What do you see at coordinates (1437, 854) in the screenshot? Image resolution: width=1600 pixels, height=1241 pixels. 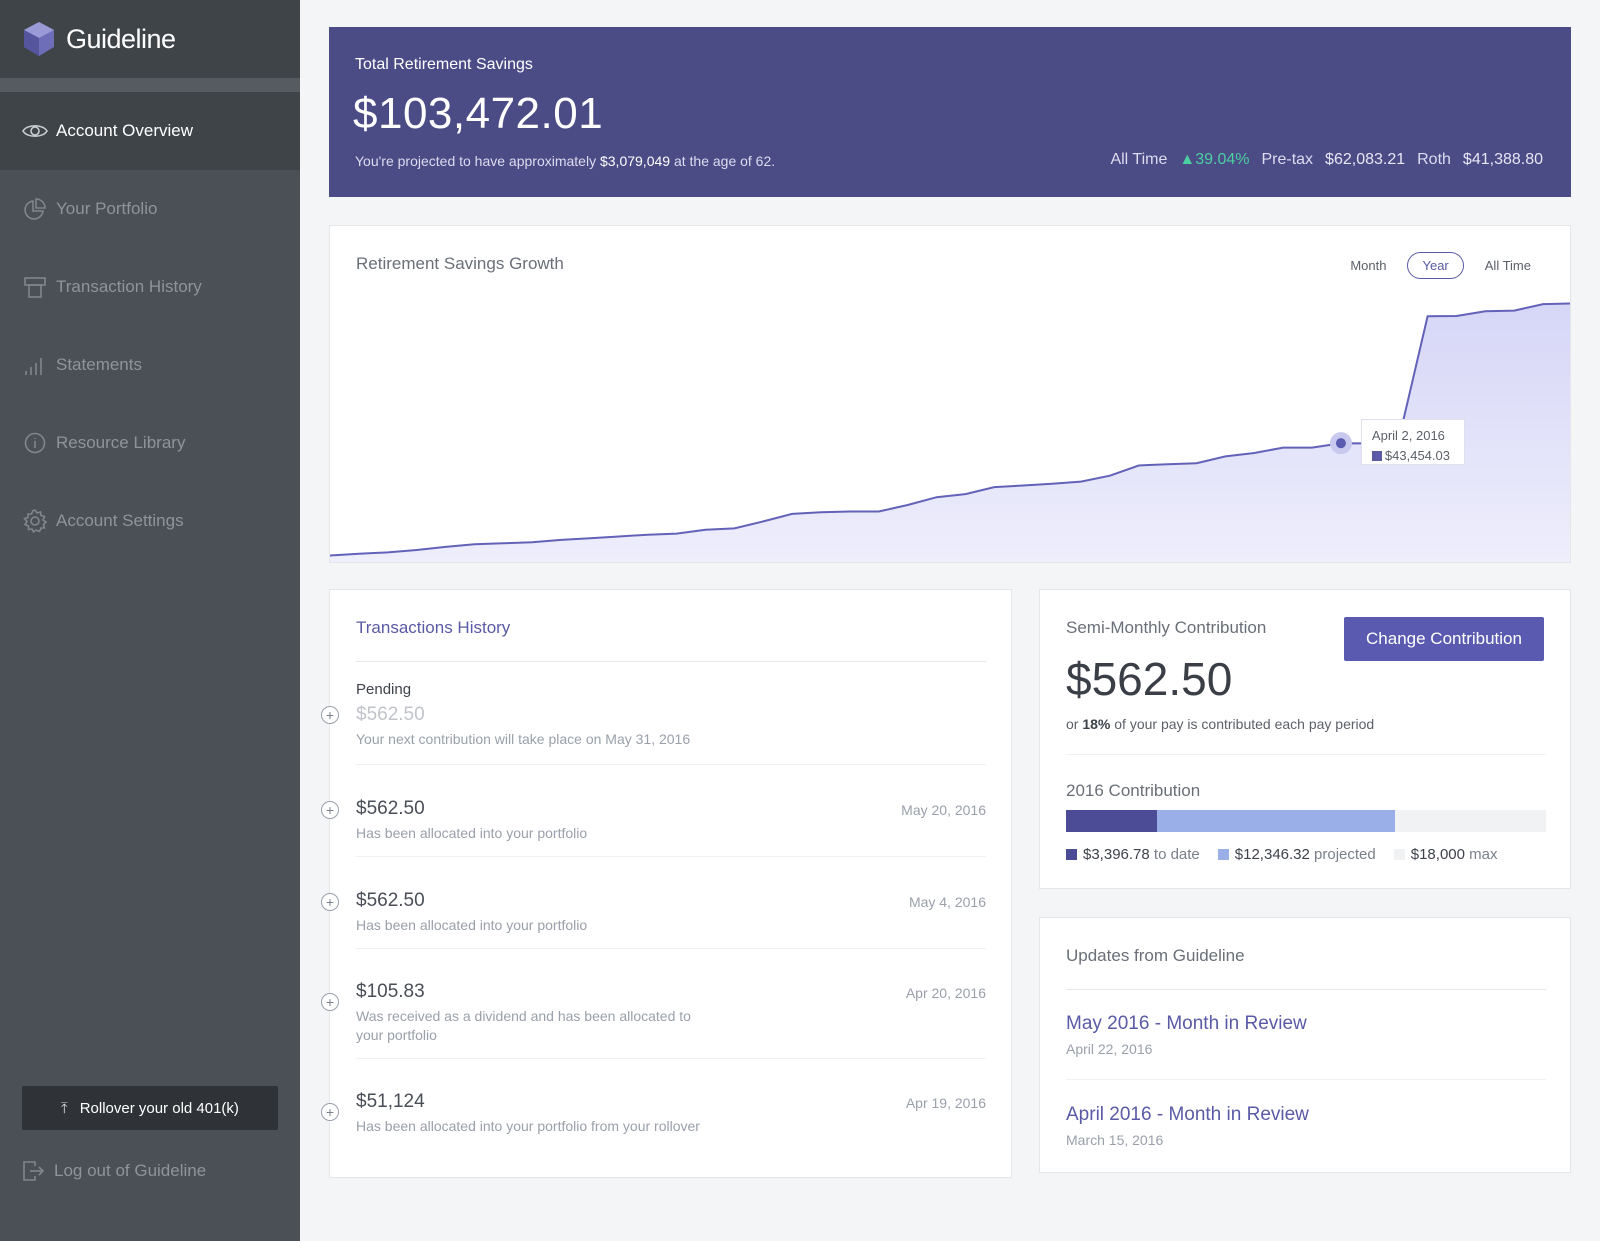 I see `max-value: $18,000` at bounding box center [1437, 854].